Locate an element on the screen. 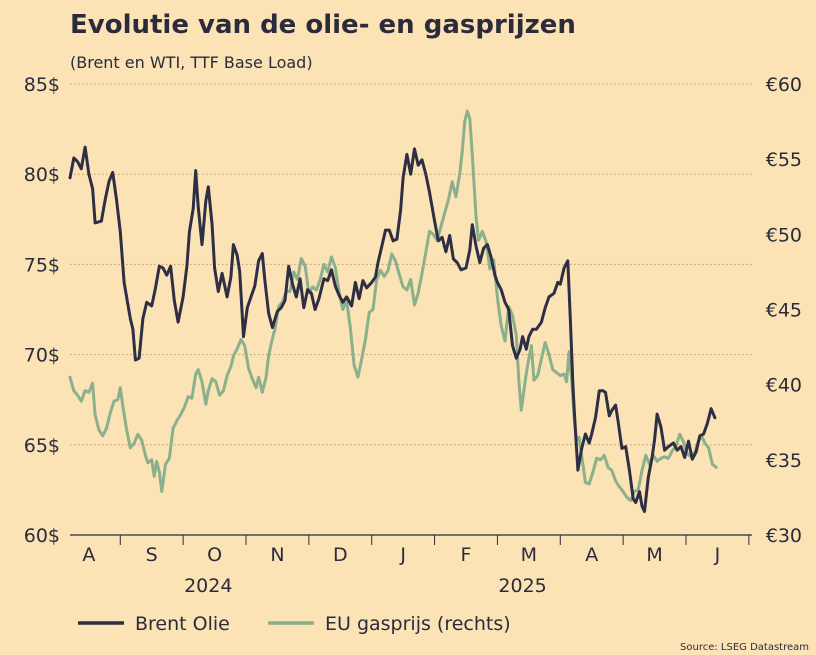 The image size is (816, 655). x-month-label: S is located at coordinates (152, 555).